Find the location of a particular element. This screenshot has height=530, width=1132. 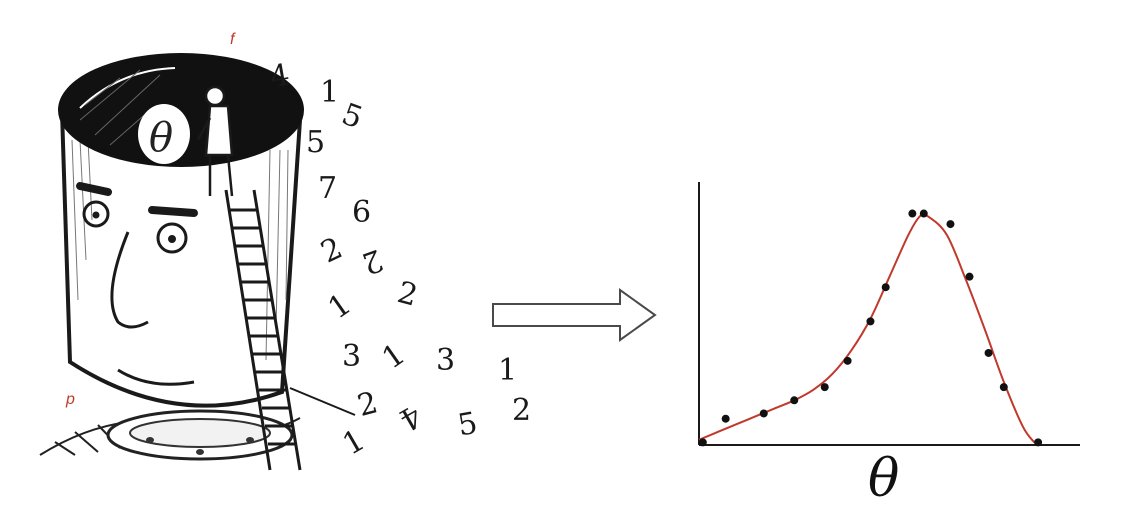

theta-glow is located at coordinates (164, 134).